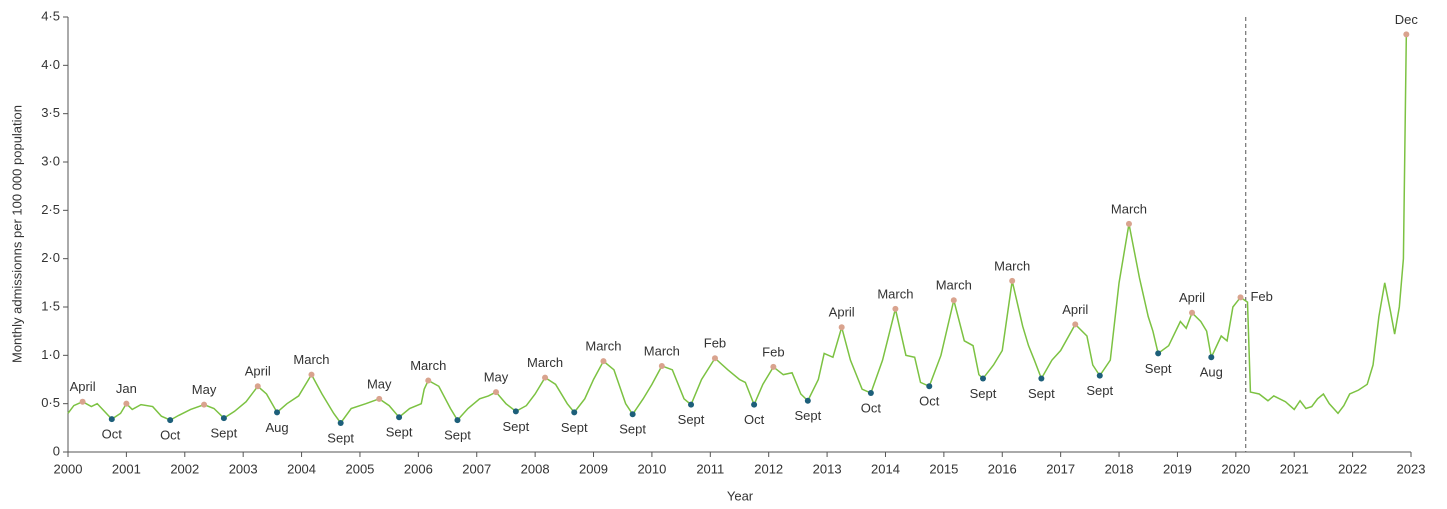 The width and height of the screenshot is (1447, 509). Describe the element at coordinates (1119, 468) in the screenshot. I see `x-tick-label: 2018` at that location.